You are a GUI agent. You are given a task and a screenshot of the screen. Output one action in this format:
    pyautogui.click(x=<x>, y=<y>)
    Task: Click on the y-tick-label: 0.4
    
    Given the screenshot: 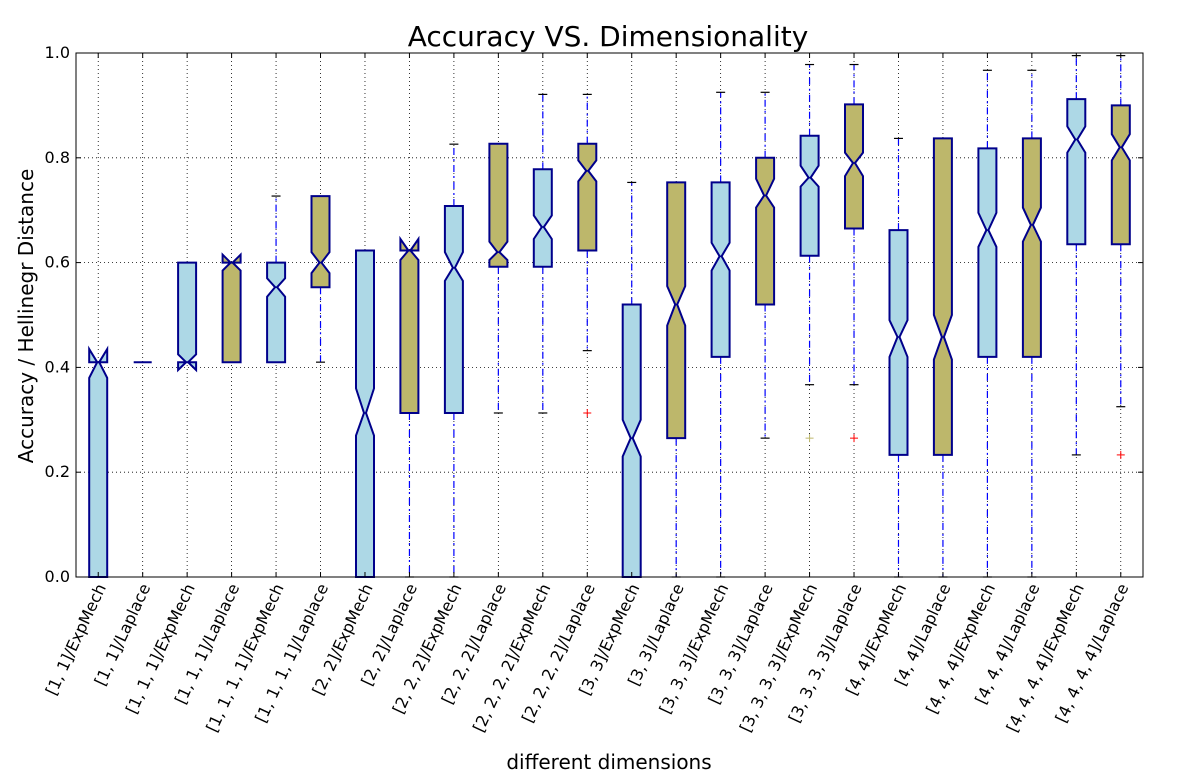 What is the action you would take?
    pyautogui.click(x=57, y=366)
    